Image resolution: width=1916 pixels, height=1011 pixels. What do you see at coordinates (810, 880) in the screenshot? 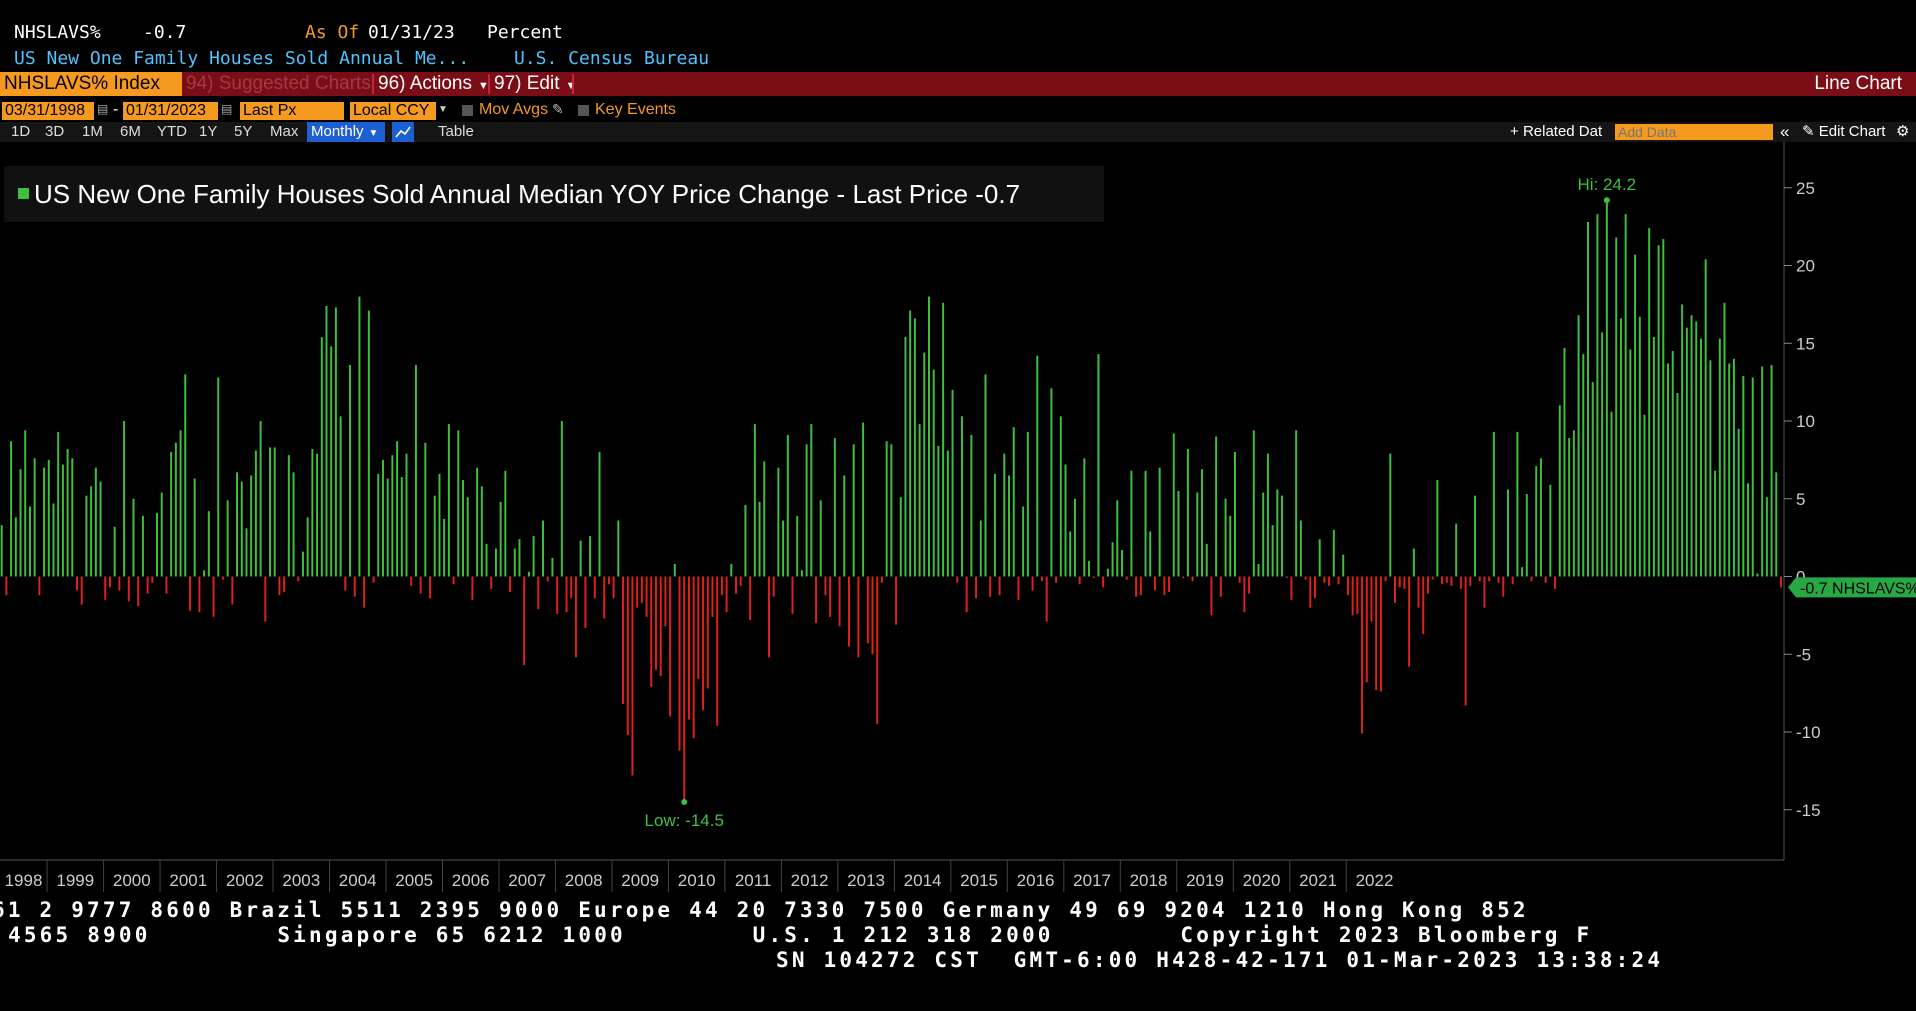
I see `x-tick-label: 2012` at bounding box center [810, 880].